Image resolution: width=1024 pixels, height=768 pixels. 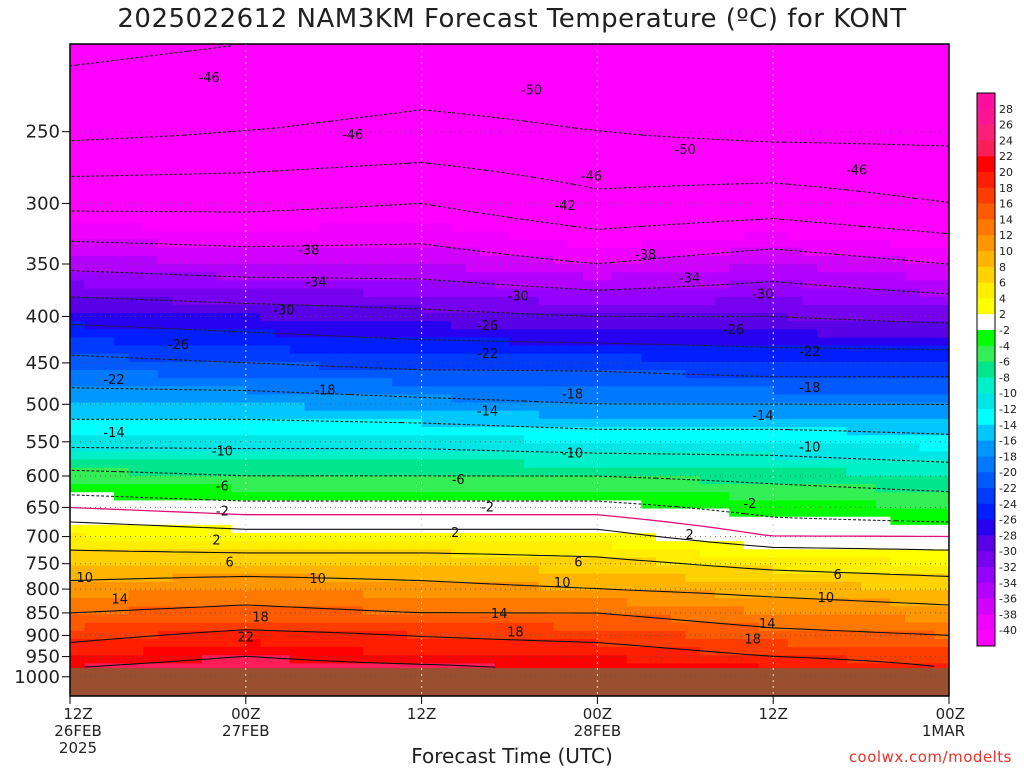 I want to click on colorbar-swatch, so click(x=986, y=259).